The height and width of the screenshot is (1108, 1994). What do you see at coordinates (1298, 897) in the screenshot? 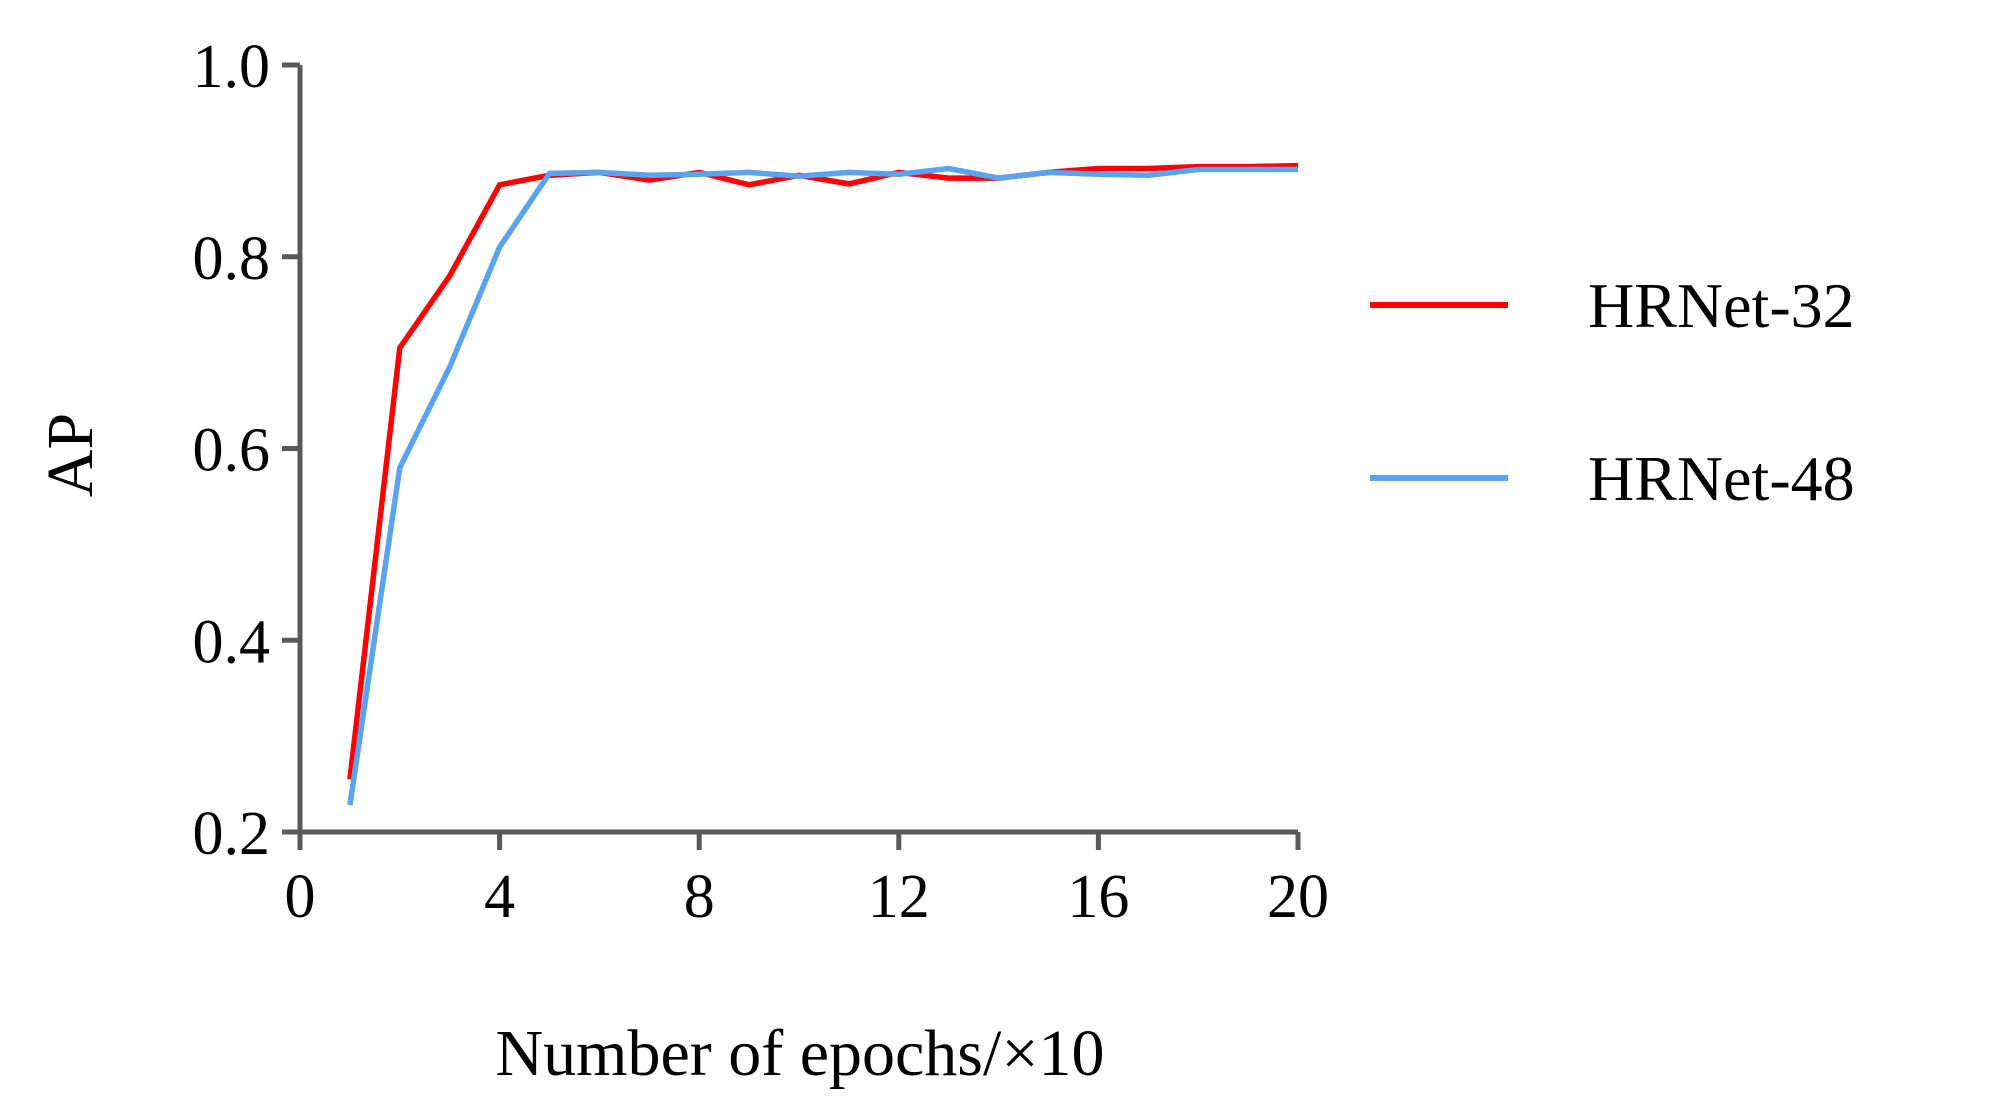
I see `x-tick-label: 20` at bounding box center [1298, 897].